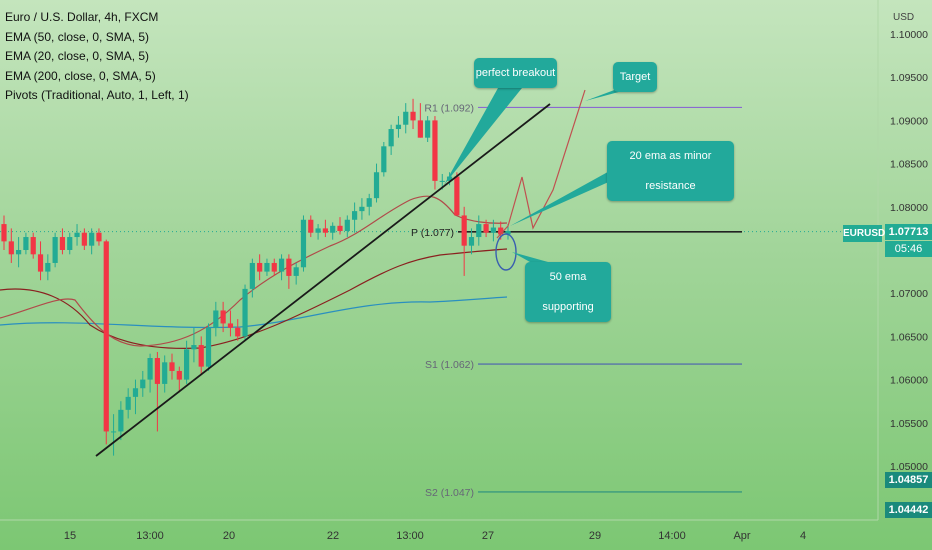 The height and width of the screenshot is (550, 932). I want to click on low-price-tag-1: 1.04857, so click(908, 480).